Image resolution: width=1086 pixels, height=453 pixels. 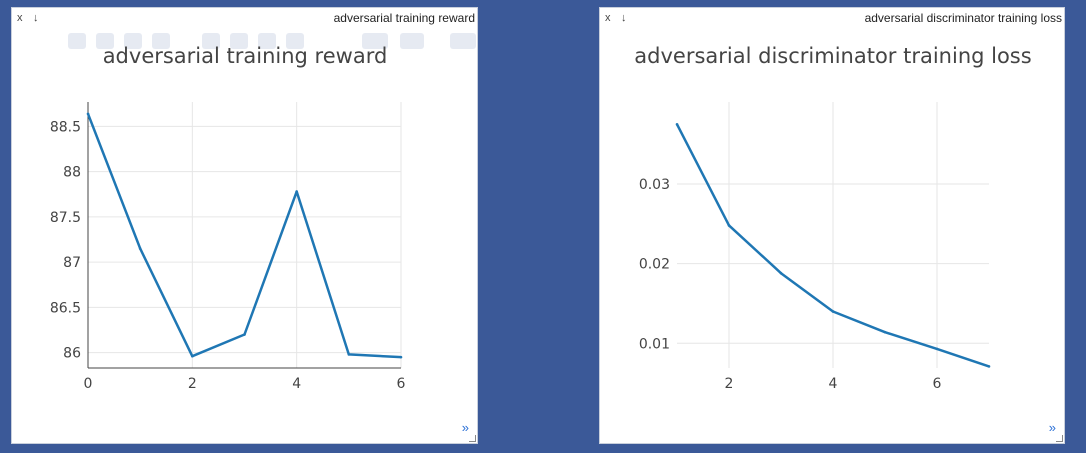 What do you see at coordinates (295, 41) in the screenshot?
I see `reset-axes-icon` at bounding box center [295, 41].